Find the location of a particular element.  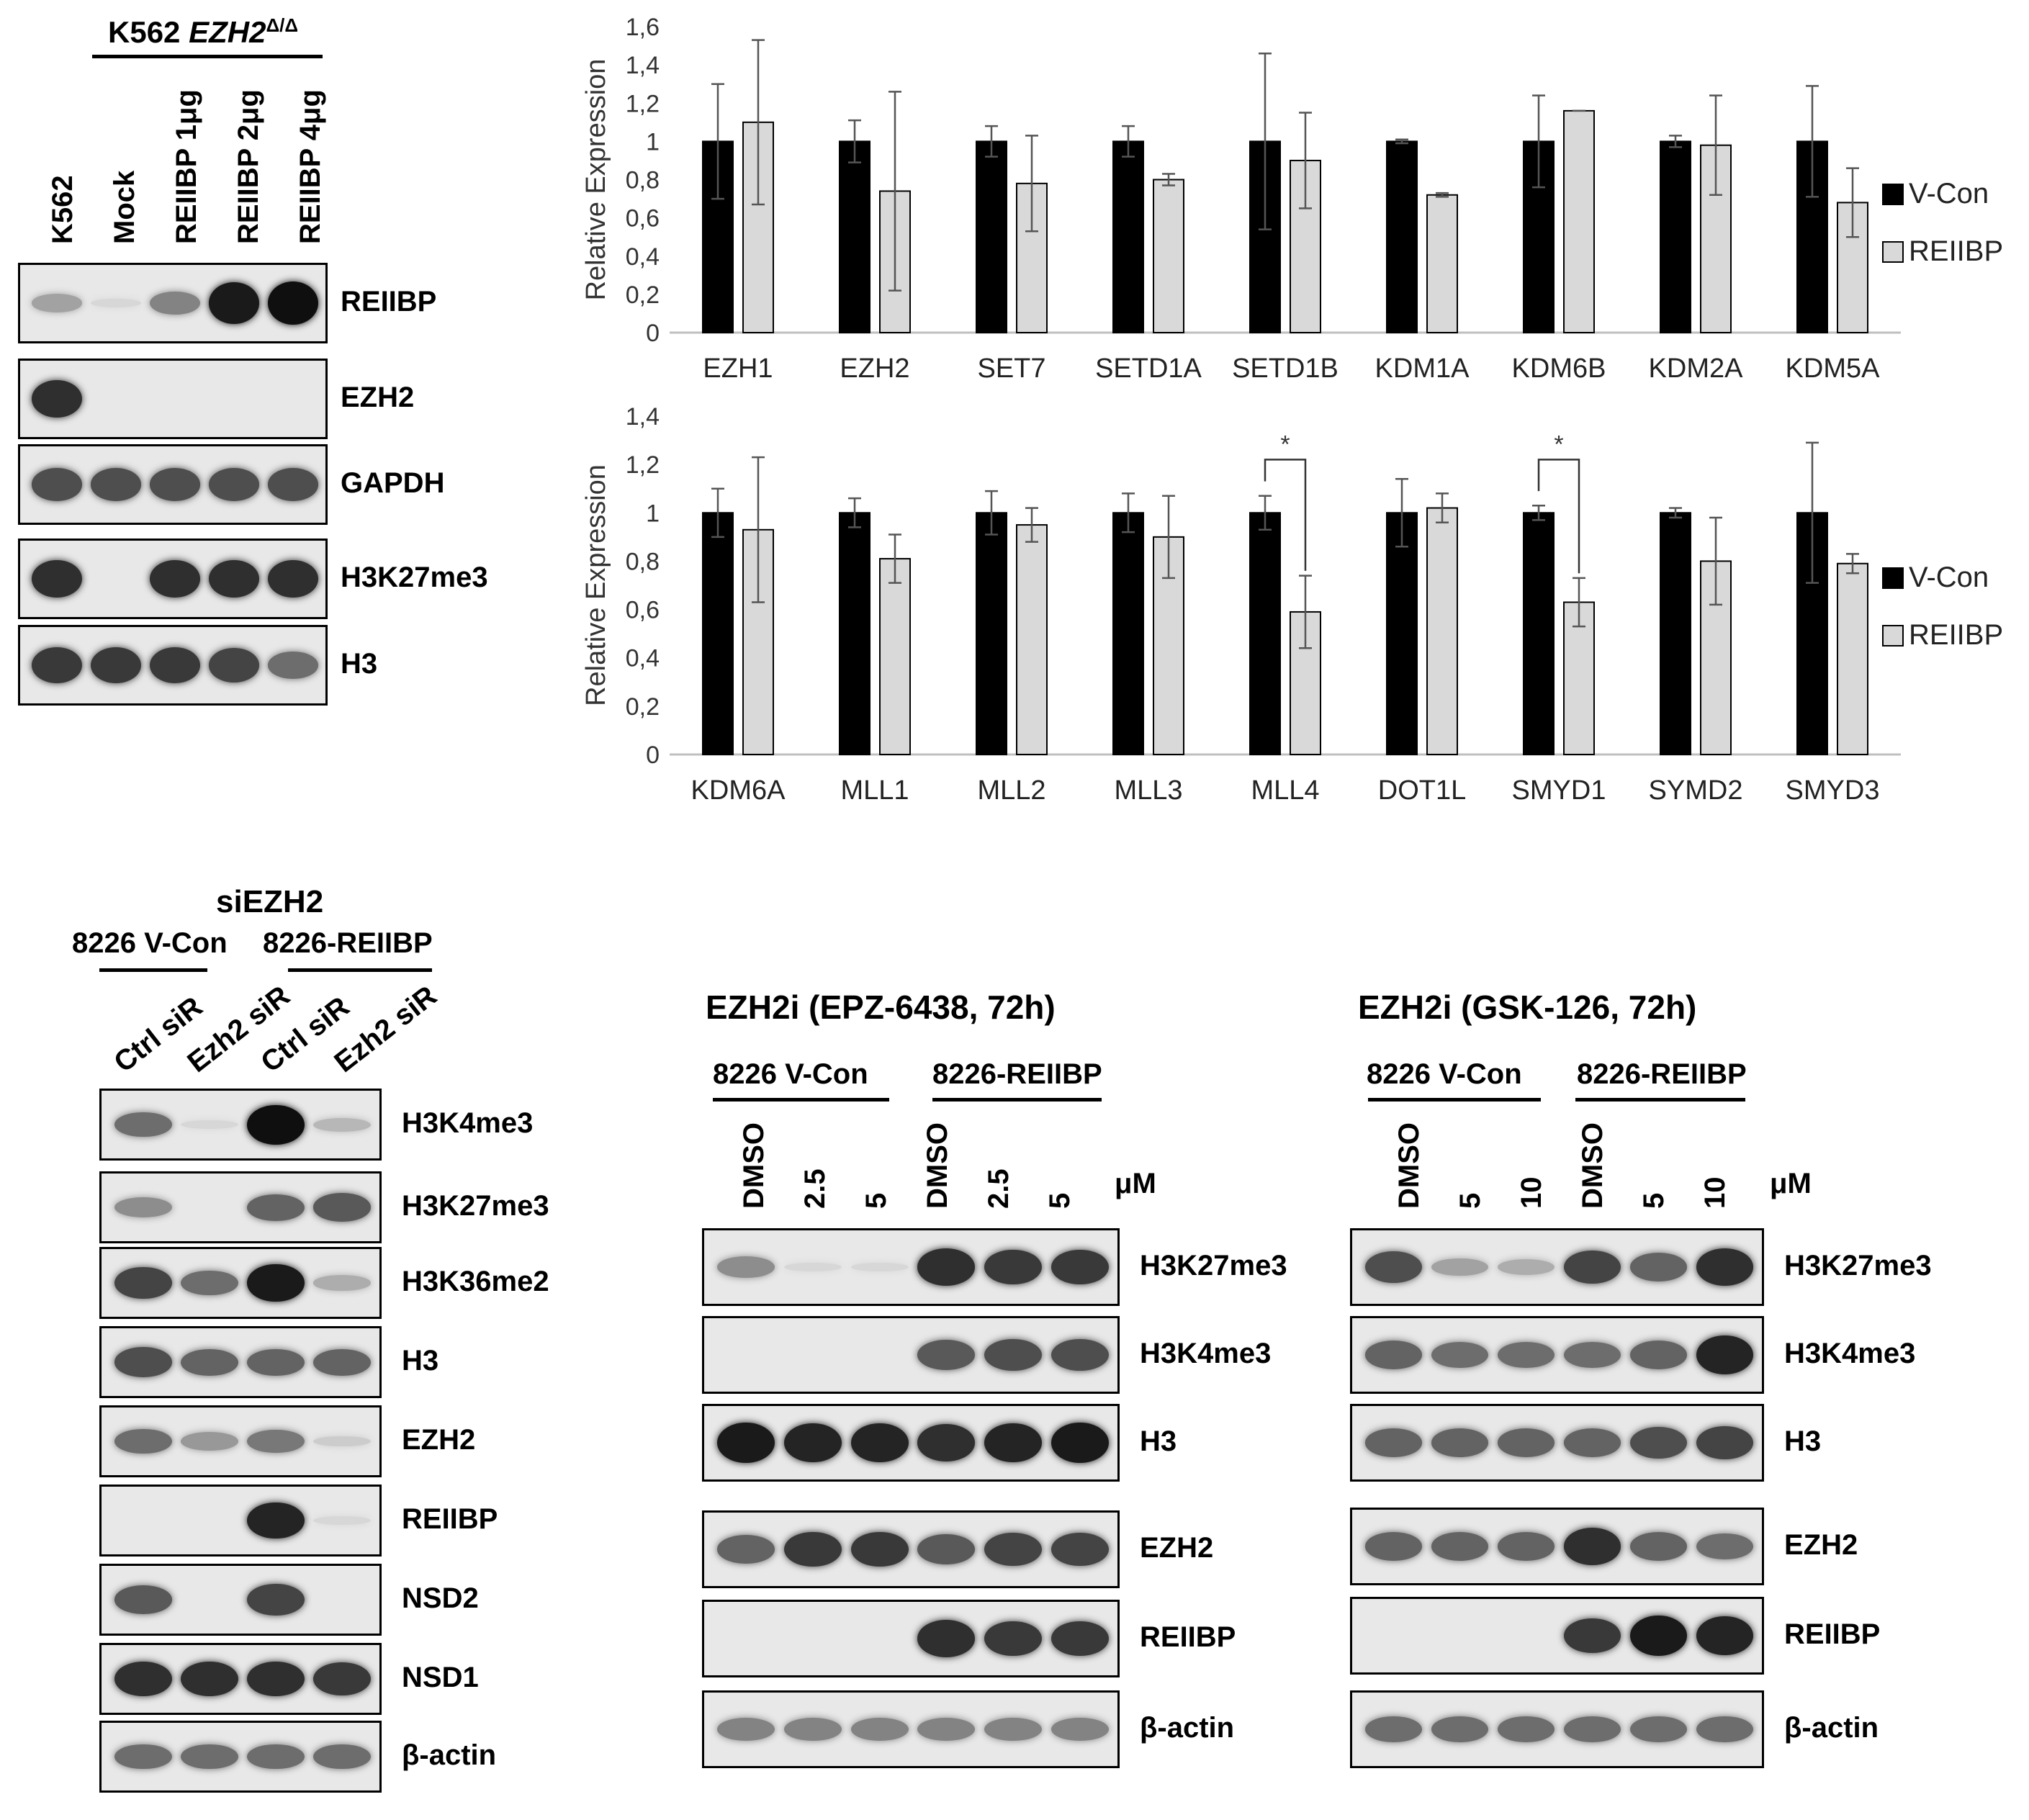

blot-label: REIIBP is located at coordinates (389, 301).